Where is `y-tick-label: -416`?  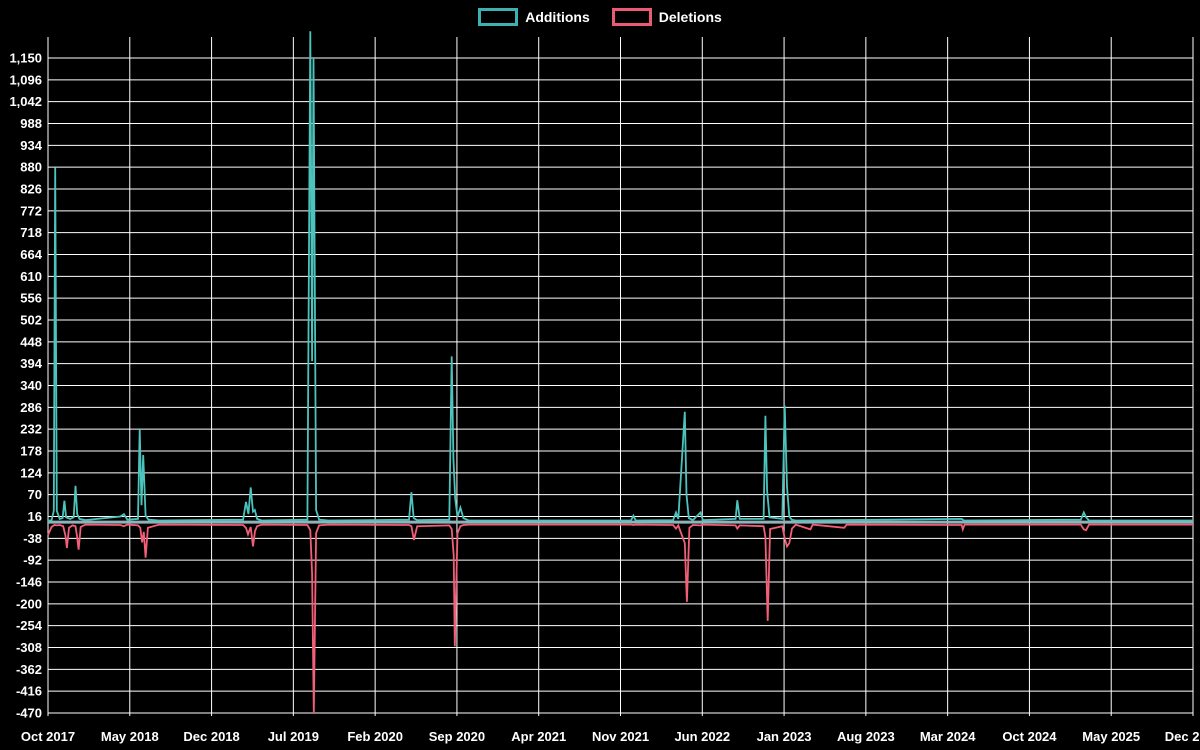 y-tick-label: -416 is located at coordinates (29, 691).